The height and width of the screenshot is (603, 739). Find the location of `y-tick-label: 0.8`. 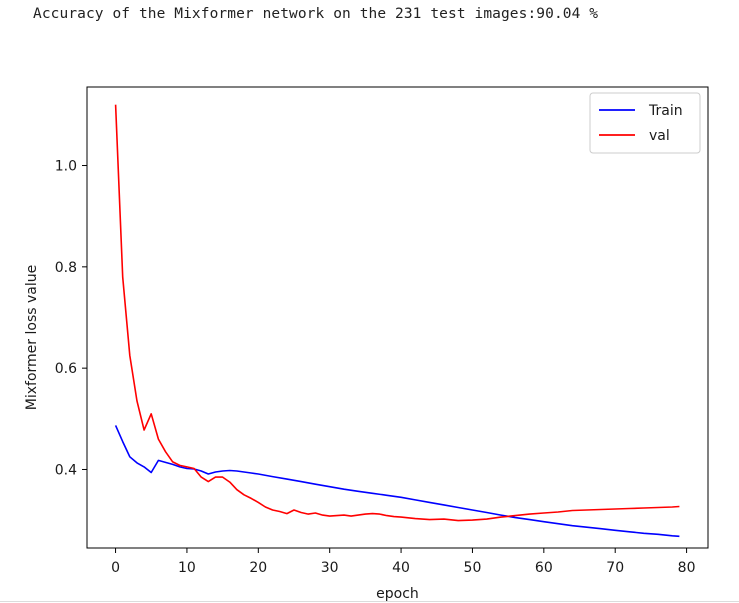

y-tick-label: 0.8 is located at coordinates (66, 268).